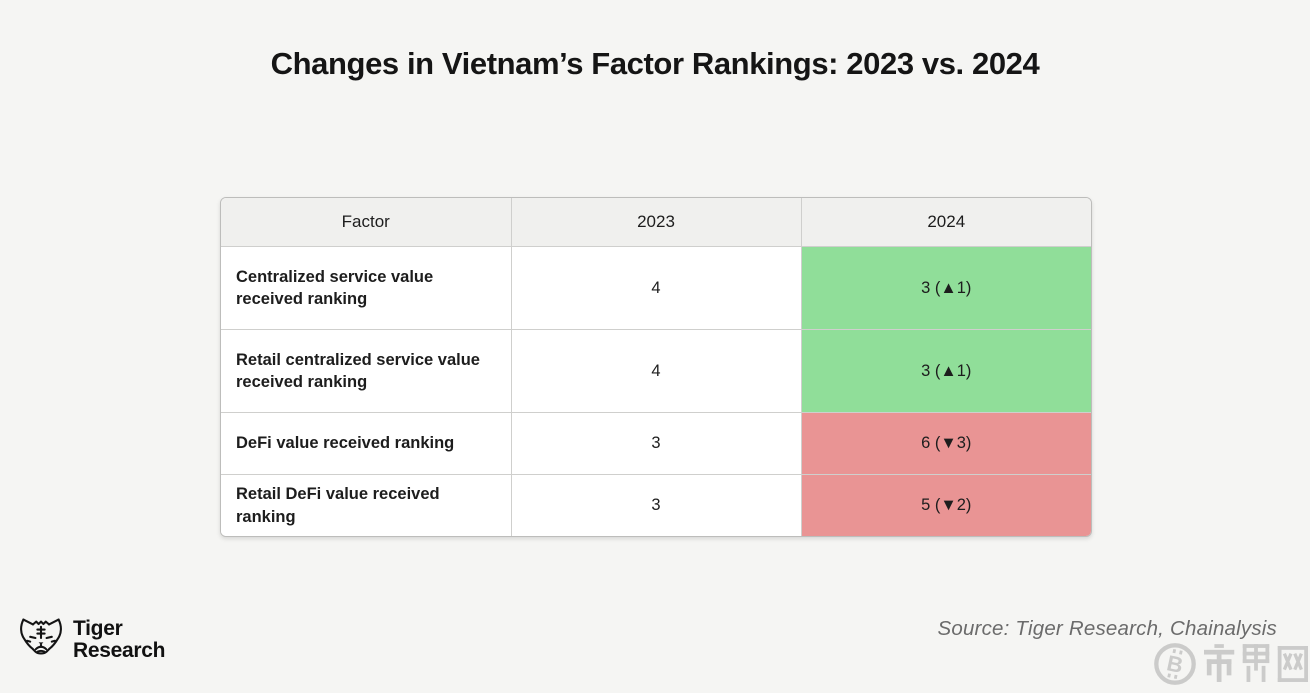 This screenshot has height=693, width=1310. I want to click on svg-text: B, so click(1175, 664).